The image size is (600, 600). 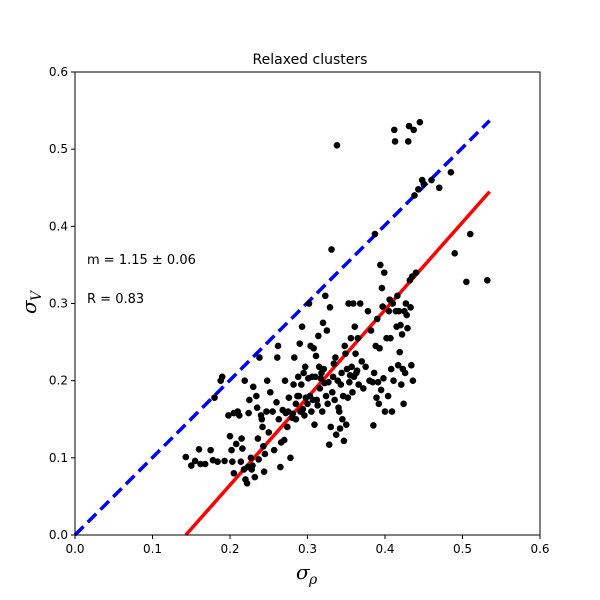 What do you see at coordinates (310, 60) in the screenshot?
I see `chart-title: Relaxed clusters` at bounding box center [310, 60].